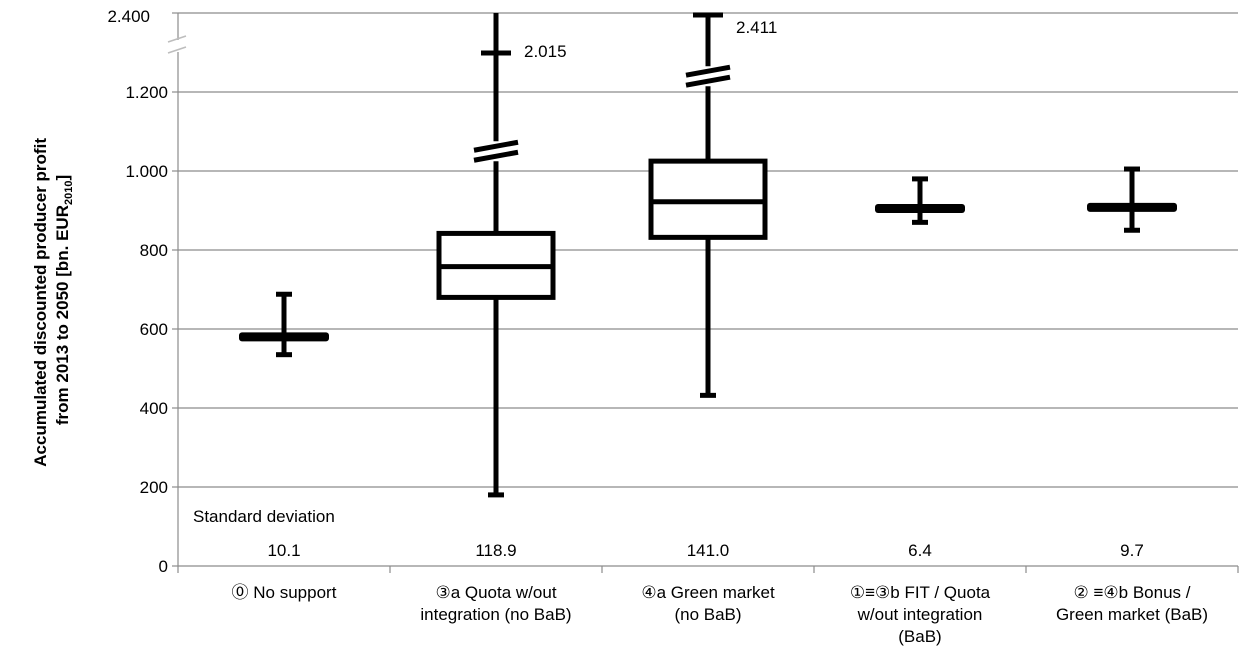 The height and width of the screenshot is (661, 1249). I want to click on std-dev-value: 118.9, so click(495, 550).